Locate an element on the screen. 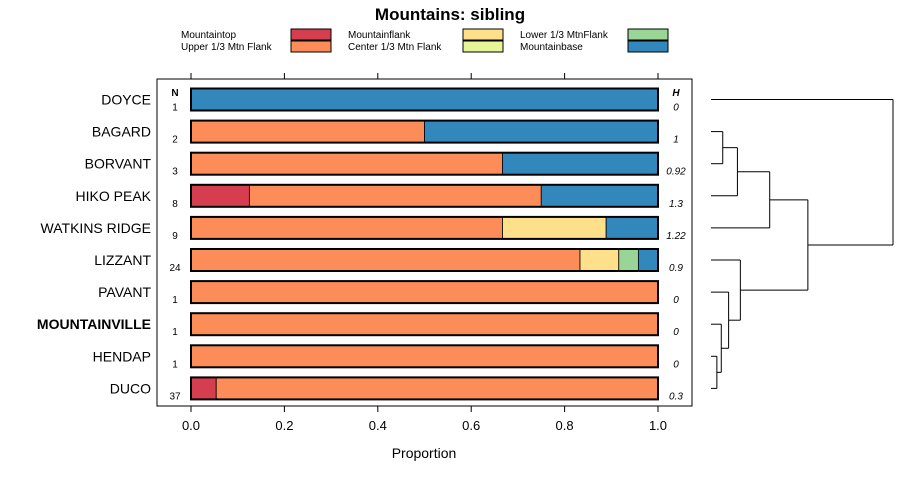  row-label: MOUNTAINVILLE is located at coordinates (94, 324).